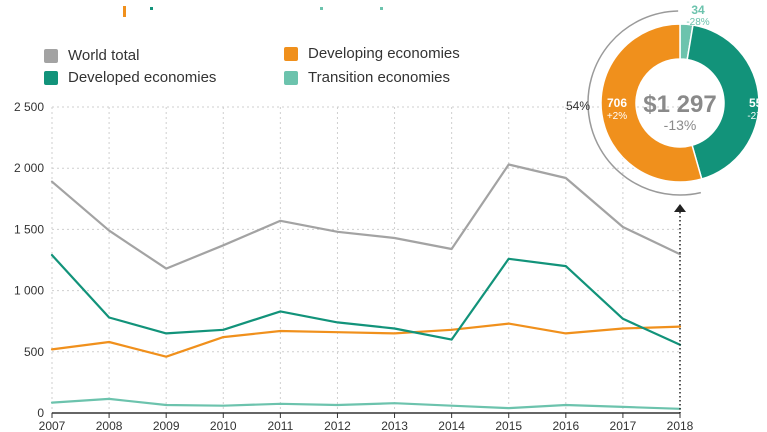 Image resolution: width=767 pixels, height=432 pixels. I want to click on x-tick-label: 2014, so click(451, 425).